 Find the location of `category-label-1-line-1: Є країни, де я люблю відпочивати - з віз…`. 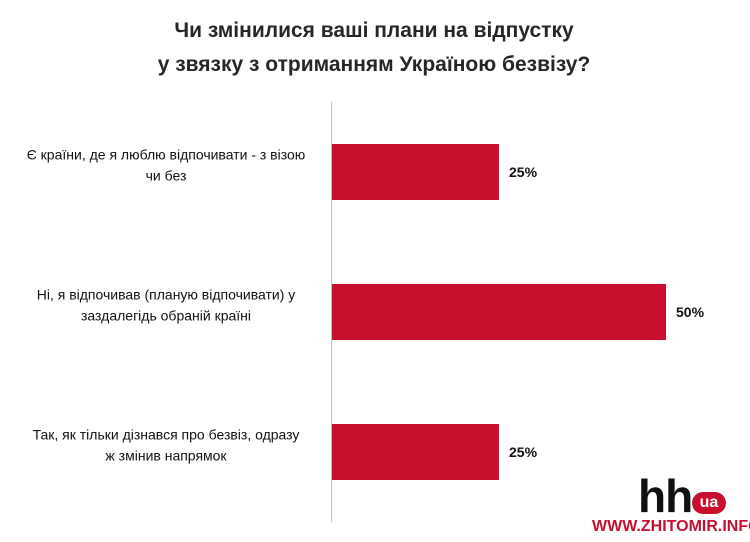

category-label-1-line-1: Є країни, де я люблю відпочивати - з віз… is located at coordinates (166, 155).